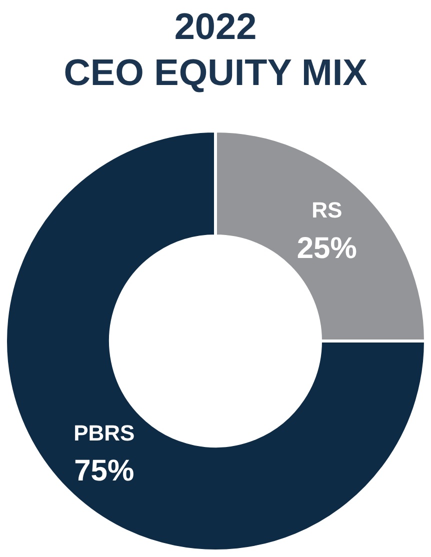 This screenshot has height=557, width=431. What do you see at coordinates (326, 248) in the screenshot?
I see `data-label: 25%` at bounding box center [326, 248].